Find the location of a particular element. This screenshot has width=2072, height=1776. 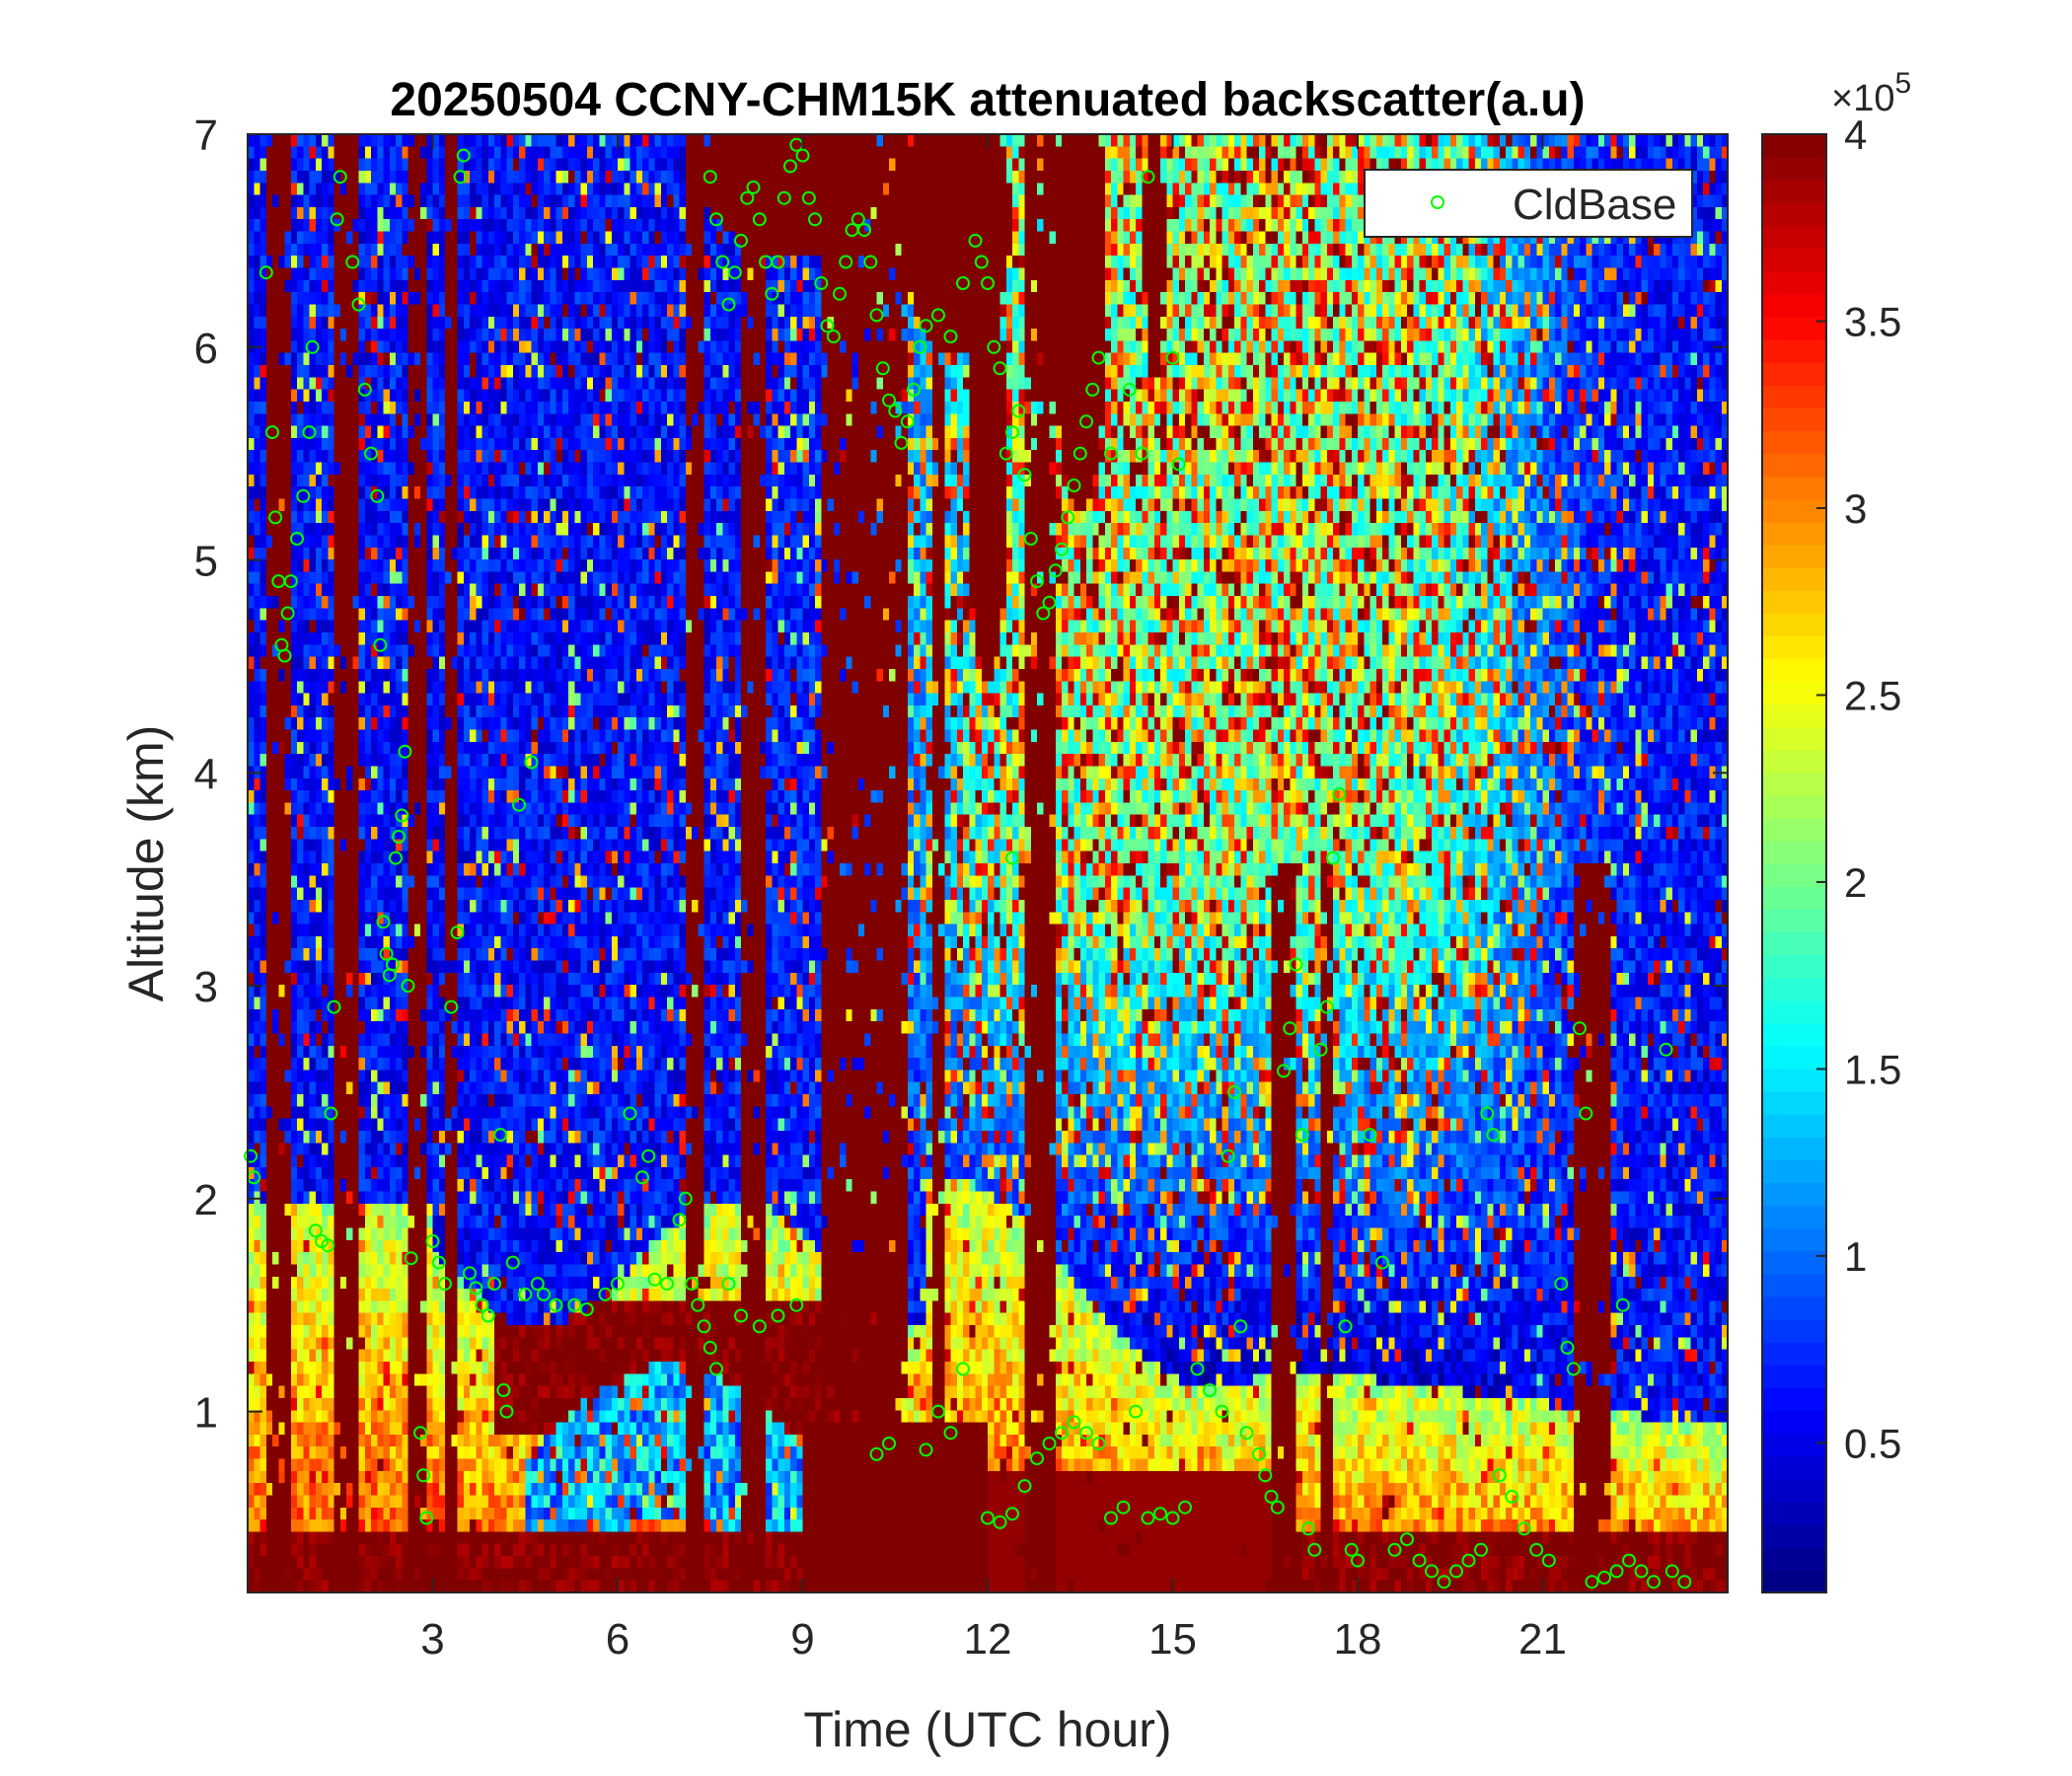

x-tick-label: 3 is located at coordinates (432, 1640).